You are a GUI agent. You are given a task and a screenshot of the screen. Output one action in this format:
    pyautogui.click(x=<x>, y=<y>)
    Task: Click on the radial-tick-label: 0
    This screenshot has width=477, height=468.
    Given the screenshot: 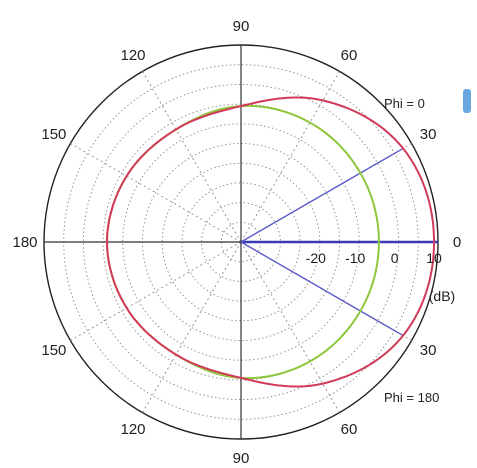 What is the action you would take?
    pyautogui.click(x=395, y=258)
    